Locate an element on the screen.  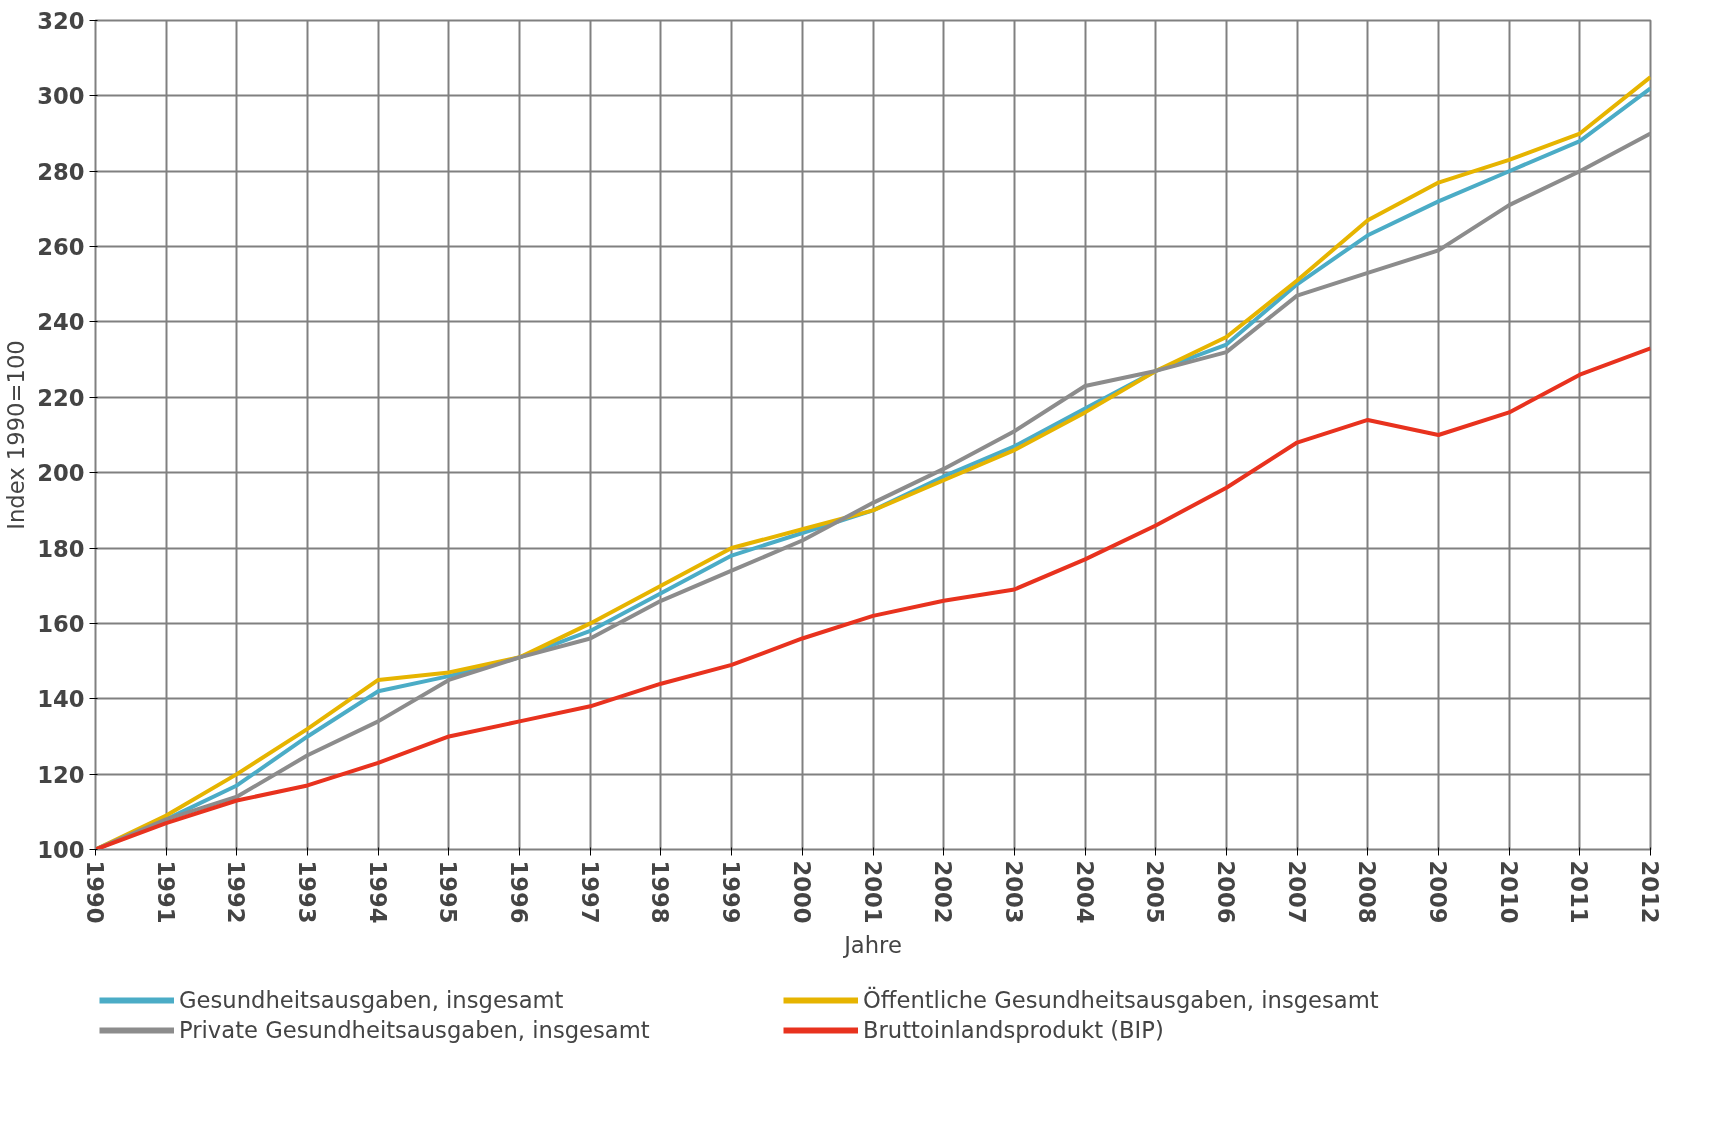
x-tick-label: 2011 is located at coordinates (1579, 892).